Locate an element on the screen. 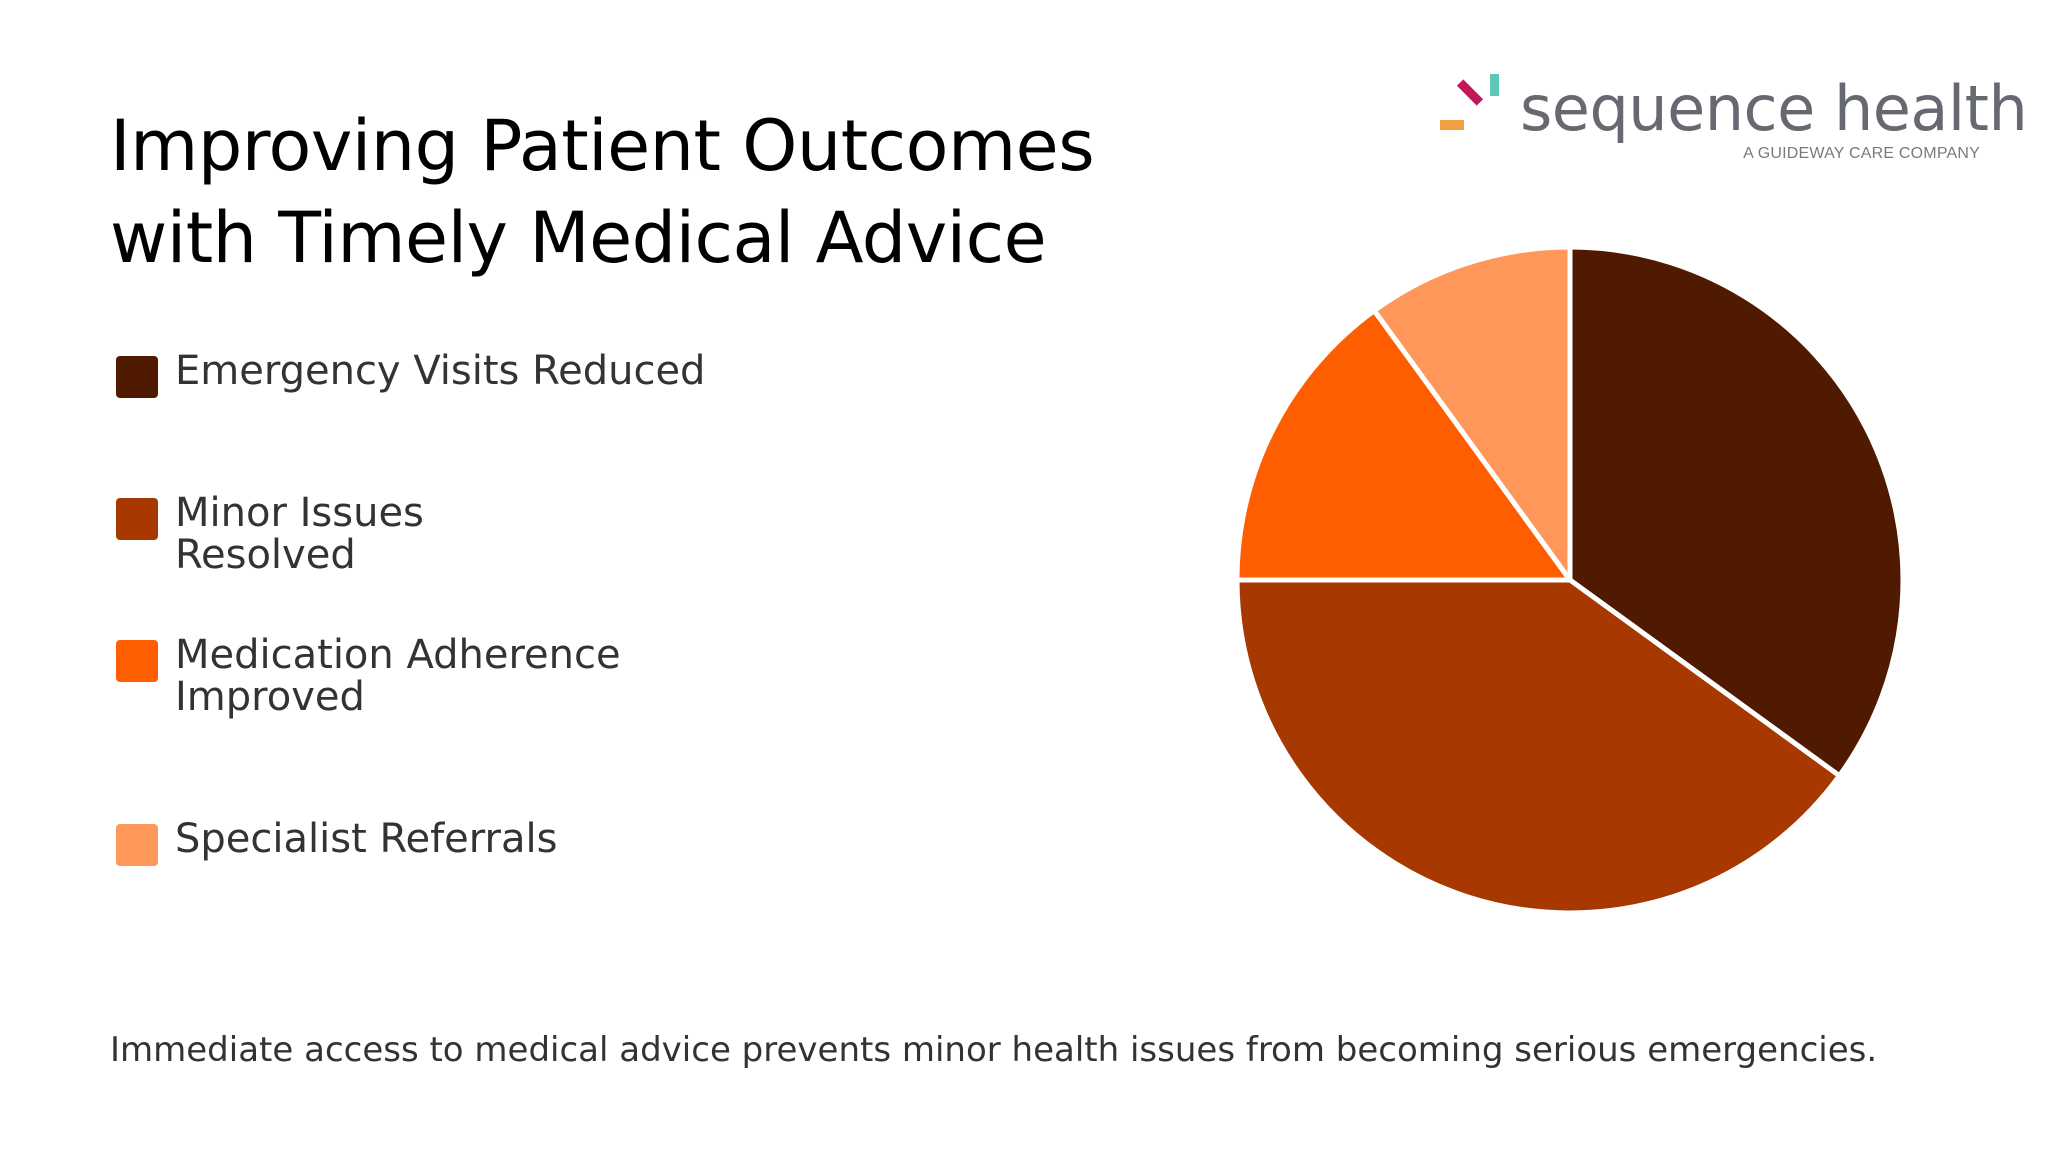 This screenshot has width=2048, height=1152. legend-label: Specialist Referrals is located at coordinates (366, 839).